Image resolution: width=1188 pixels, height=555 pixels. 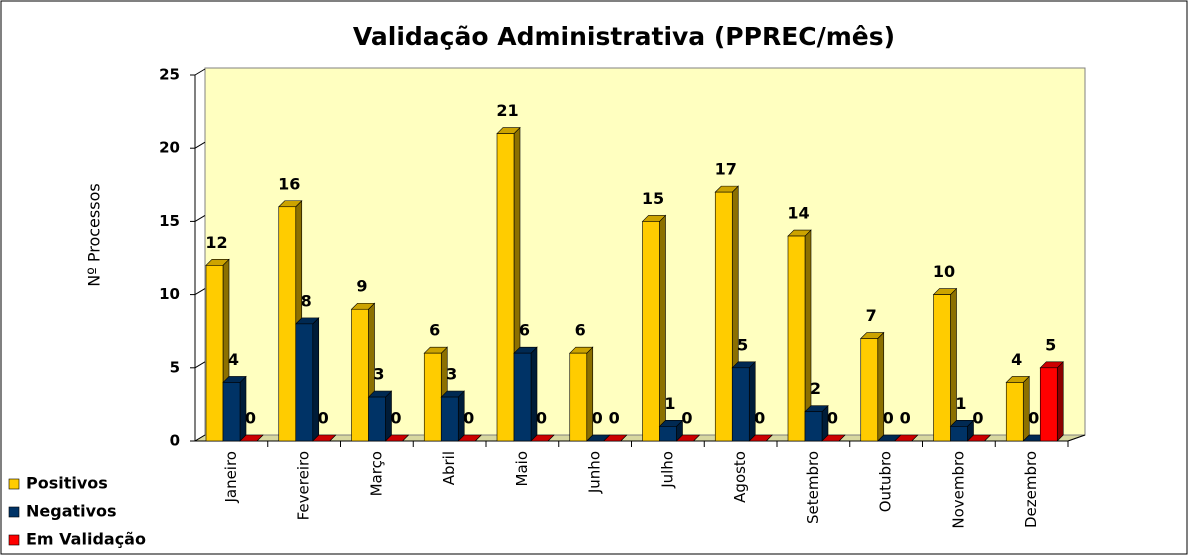 What do you see at coordinates (169, 294) in the screenshot?
I see `y-tick-label: 10` at bounding box center [169, 294].